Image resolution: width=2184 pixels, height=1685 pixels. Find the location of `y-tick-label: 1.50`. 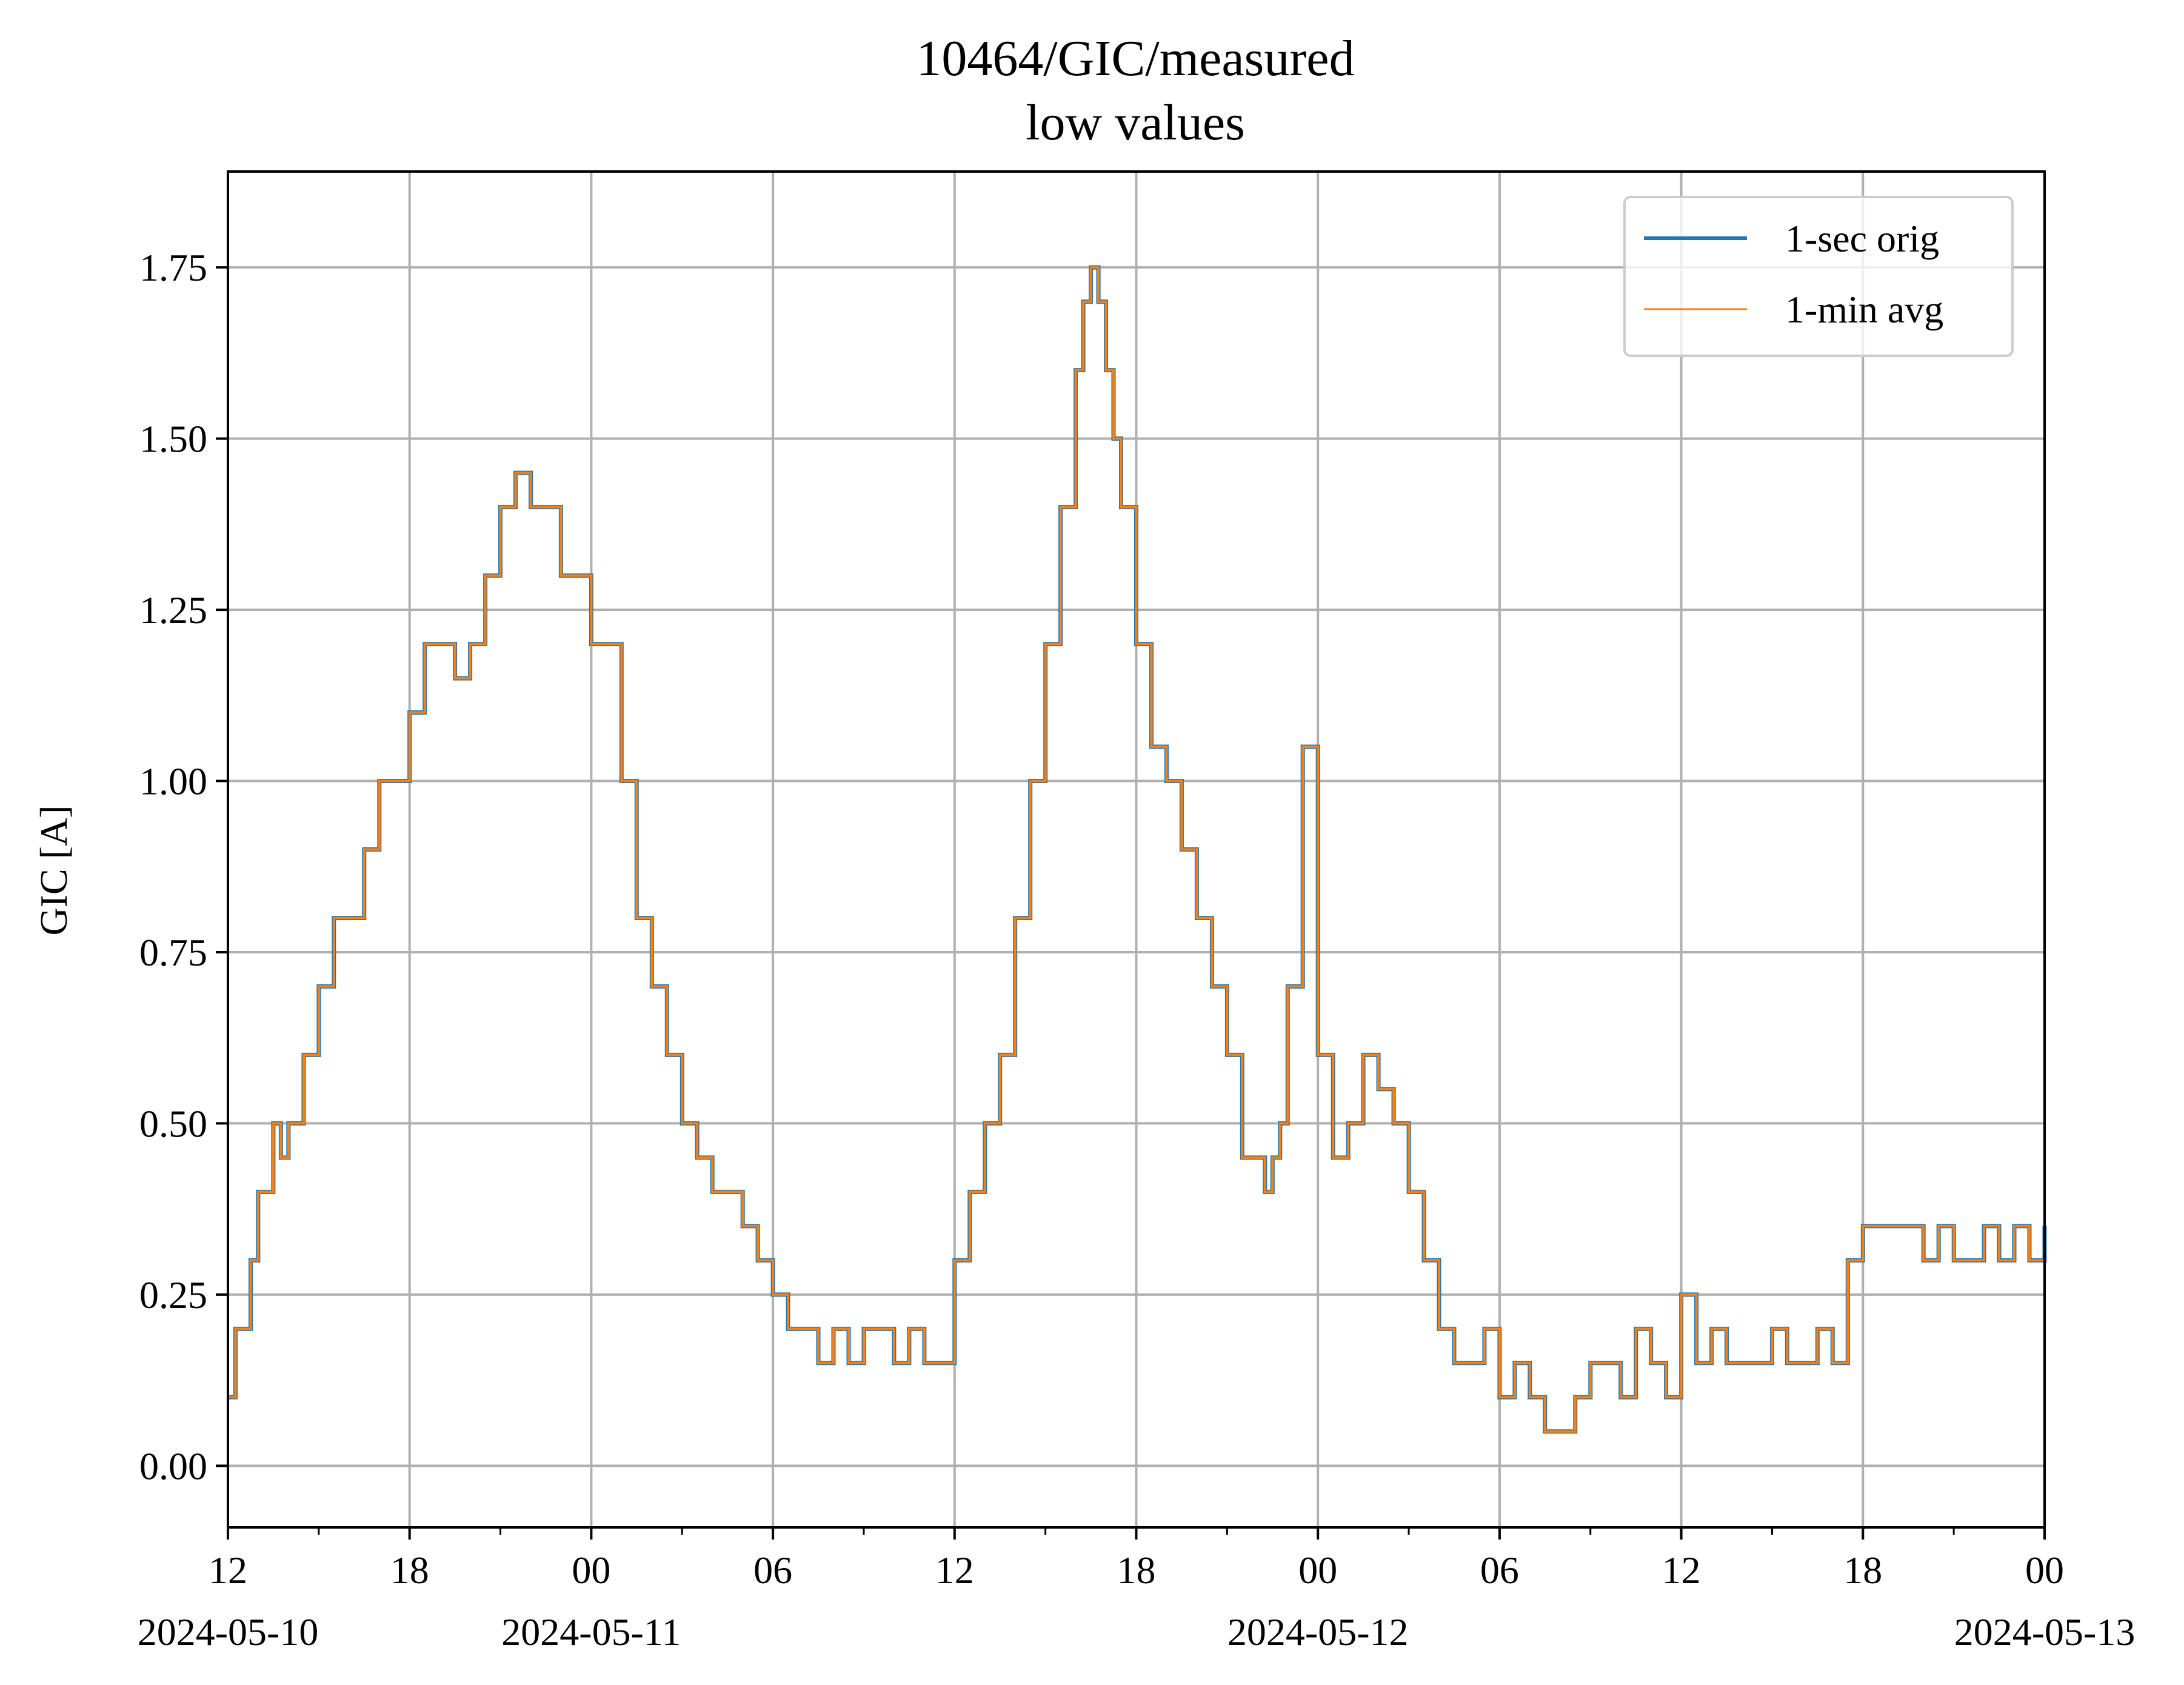

y-tick-label: 1.50 is located at coordinates (173, 439).